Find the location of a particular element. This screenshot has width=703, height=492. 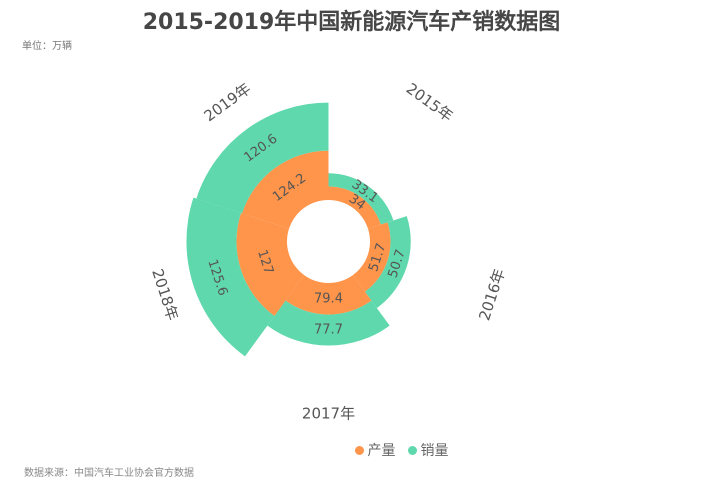

legend-item-sales: 销量 is located at coordinates (428, 450).